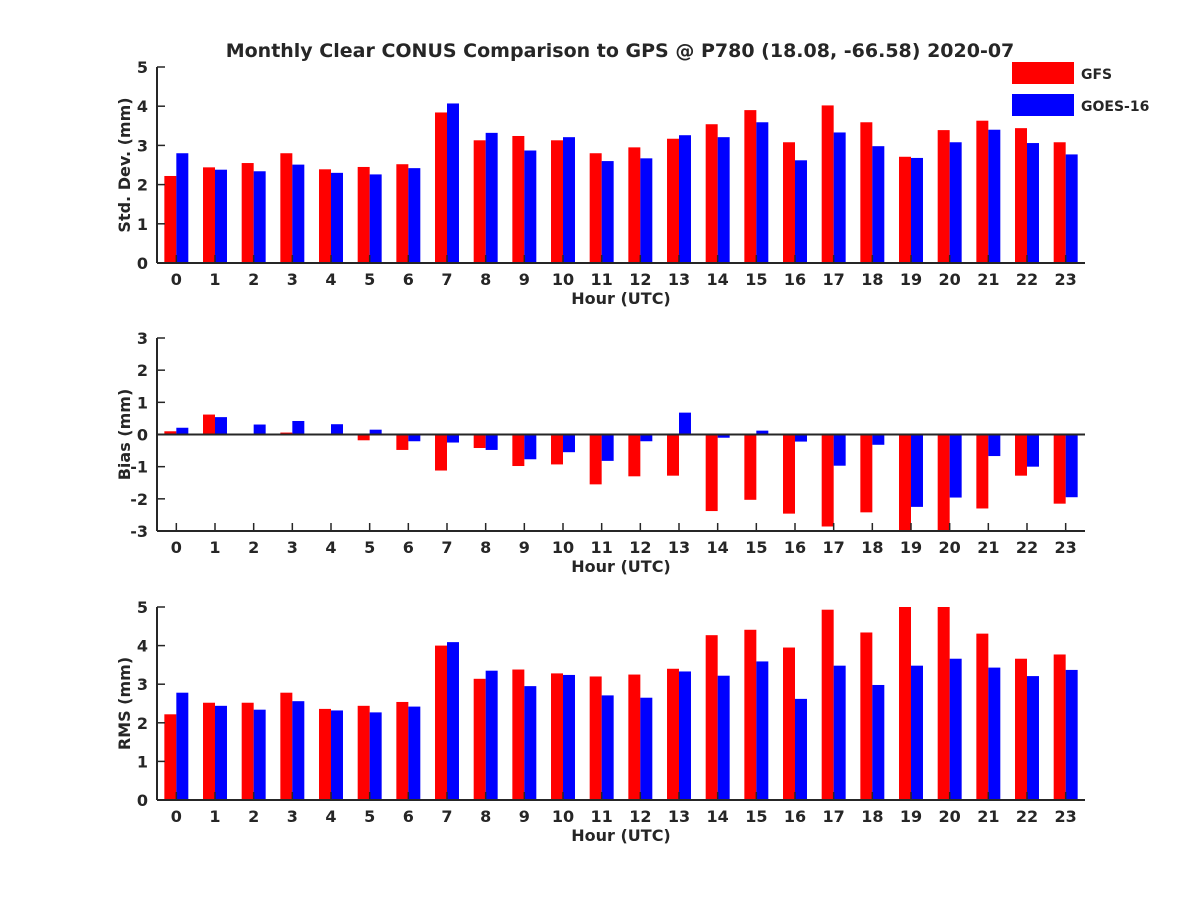 The width and height of the screenshot is (1200, 900). I want to click on bias-x-tick-label: 16, so click(795, 547).